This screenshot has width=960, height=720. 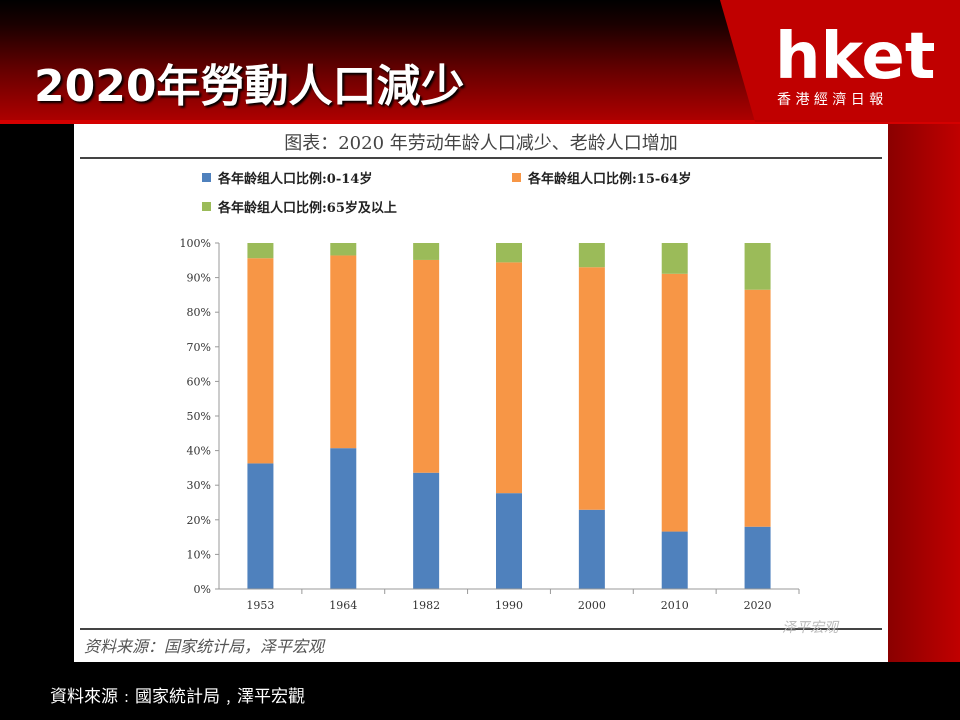 What do you see at coordinates (675, 605) in the screenshot?
I see `x-tick-label: 2010` at bounding box center [675, 605].